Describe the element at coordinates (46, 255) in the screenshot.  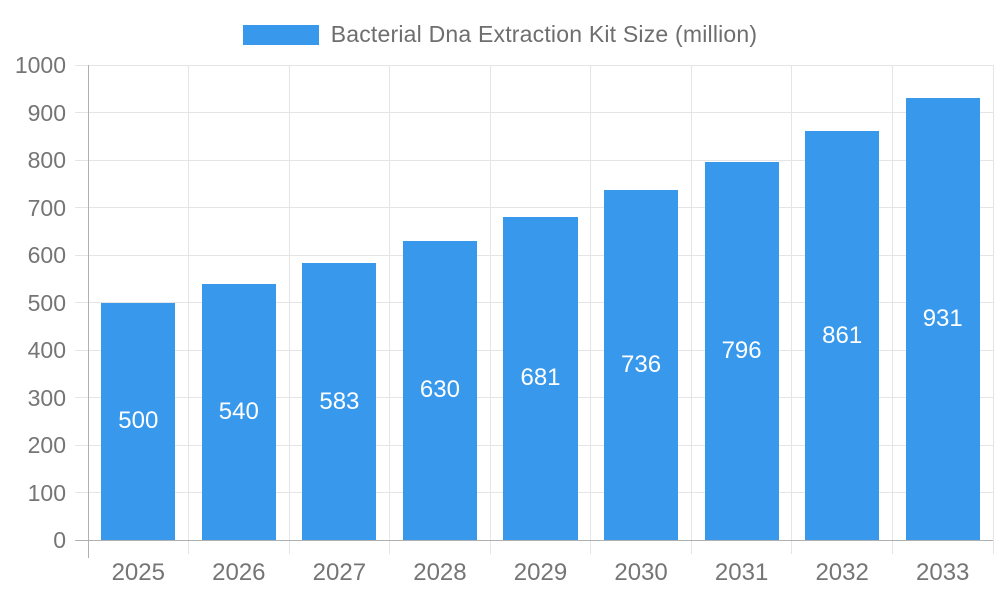
I see `y-axis-tick-label: 600` at that location.